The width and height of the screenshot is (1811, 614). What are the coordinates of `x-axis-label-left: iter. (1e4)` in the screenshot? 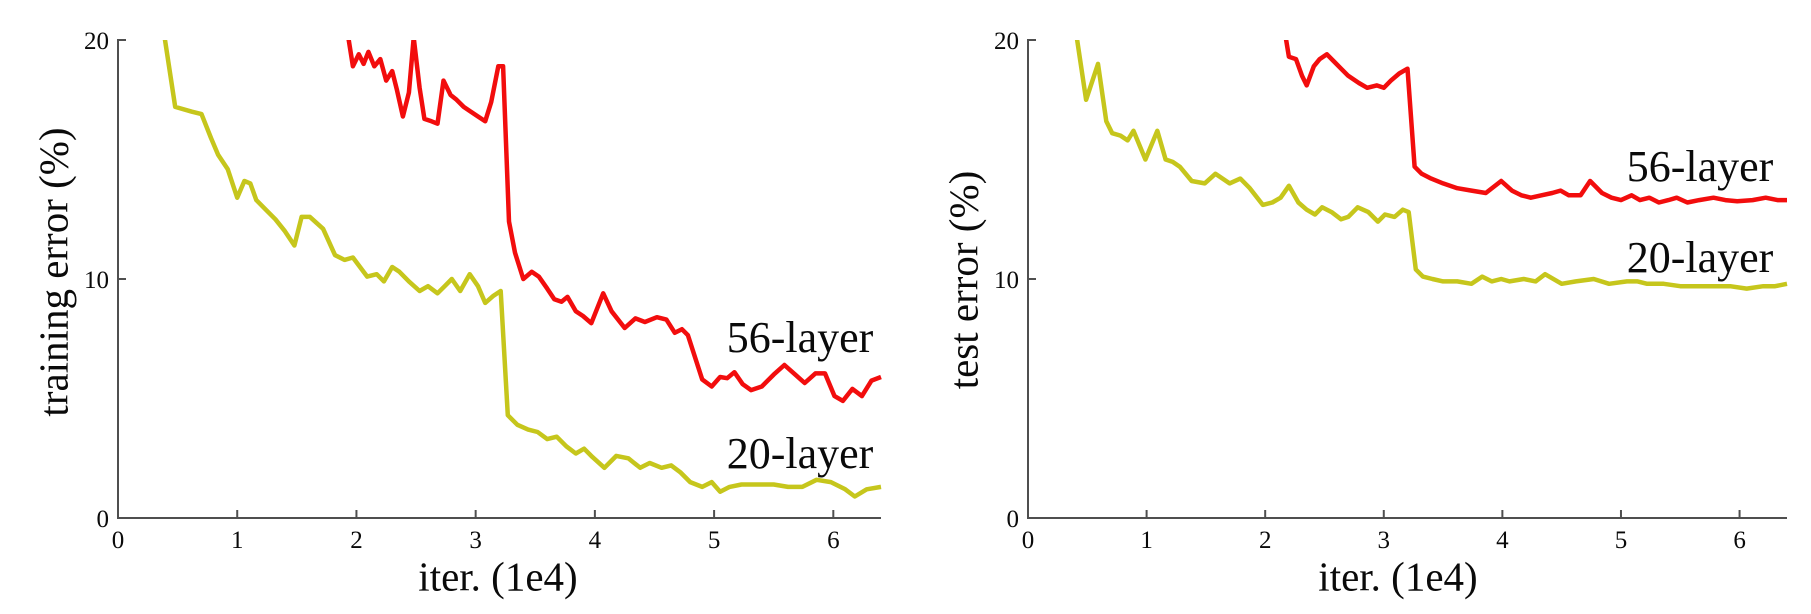 It's located at (498, 576).